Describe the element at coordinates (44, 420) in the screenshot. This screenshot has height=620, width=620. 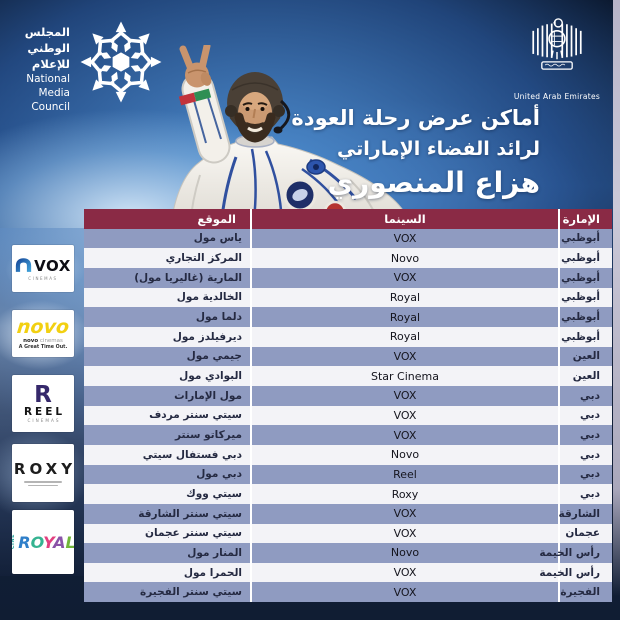
I see `reel-logo-subtext: CINEMAS` at that location.